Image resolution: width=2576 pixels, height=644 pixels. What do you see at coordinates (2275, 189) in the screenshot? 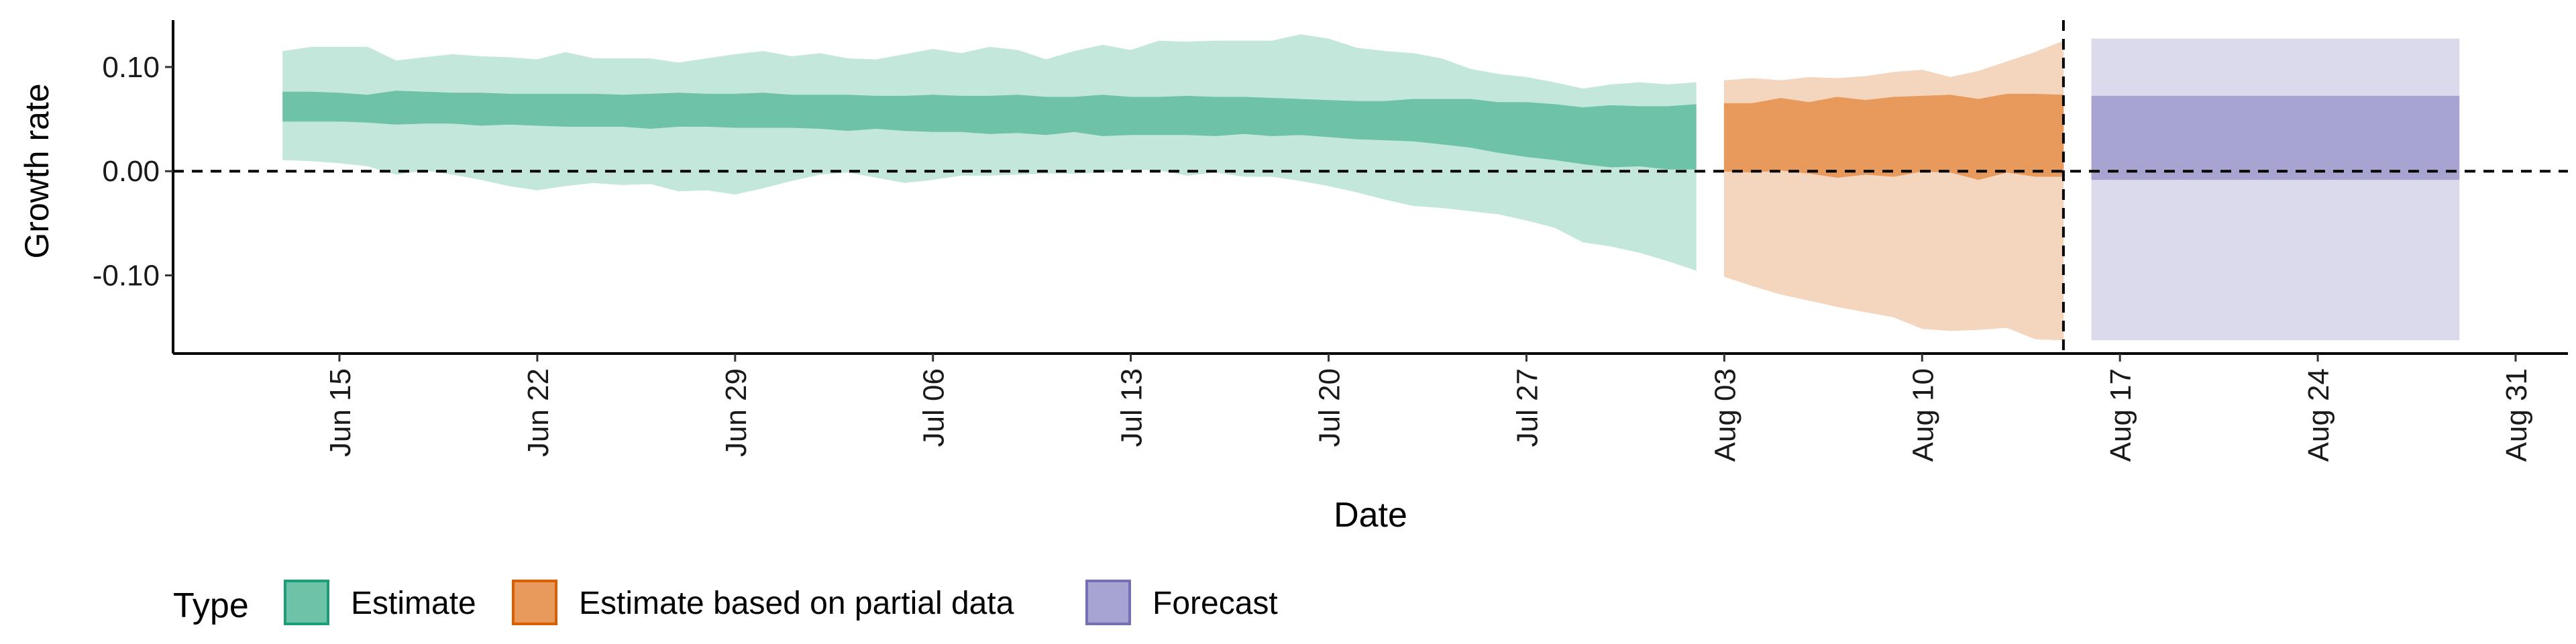
I see `forecast-outer-band` at bounding box center [2275, 189].